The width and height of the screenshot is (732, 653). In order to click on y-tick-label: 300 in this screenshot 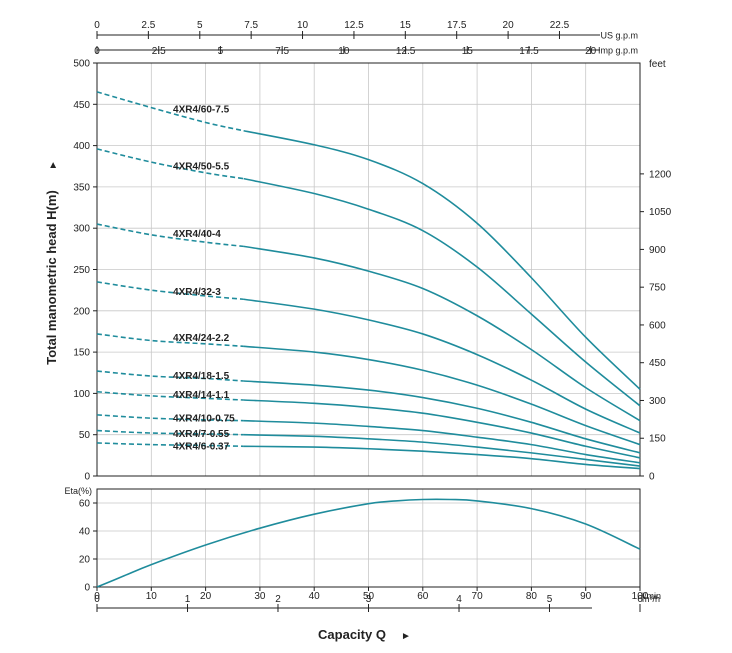, I will do `click(81, 229)`.